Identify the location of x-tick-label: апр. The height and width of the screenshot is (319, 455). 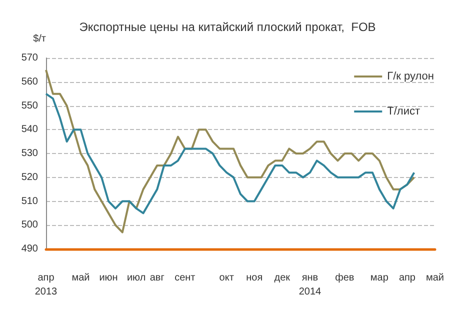
(407, 278).